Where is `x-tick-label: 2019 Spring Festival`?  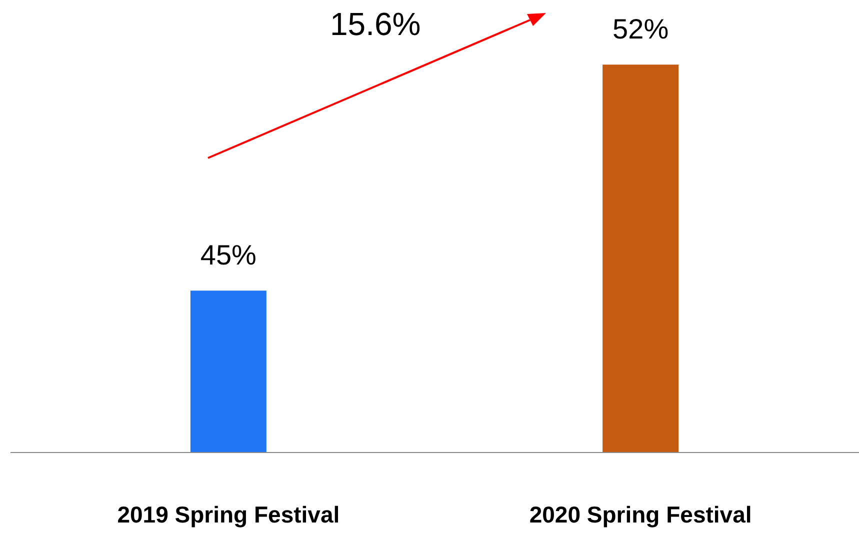
x-tick-label: 2019 Spring Festival is located at coordinates (228, 515).